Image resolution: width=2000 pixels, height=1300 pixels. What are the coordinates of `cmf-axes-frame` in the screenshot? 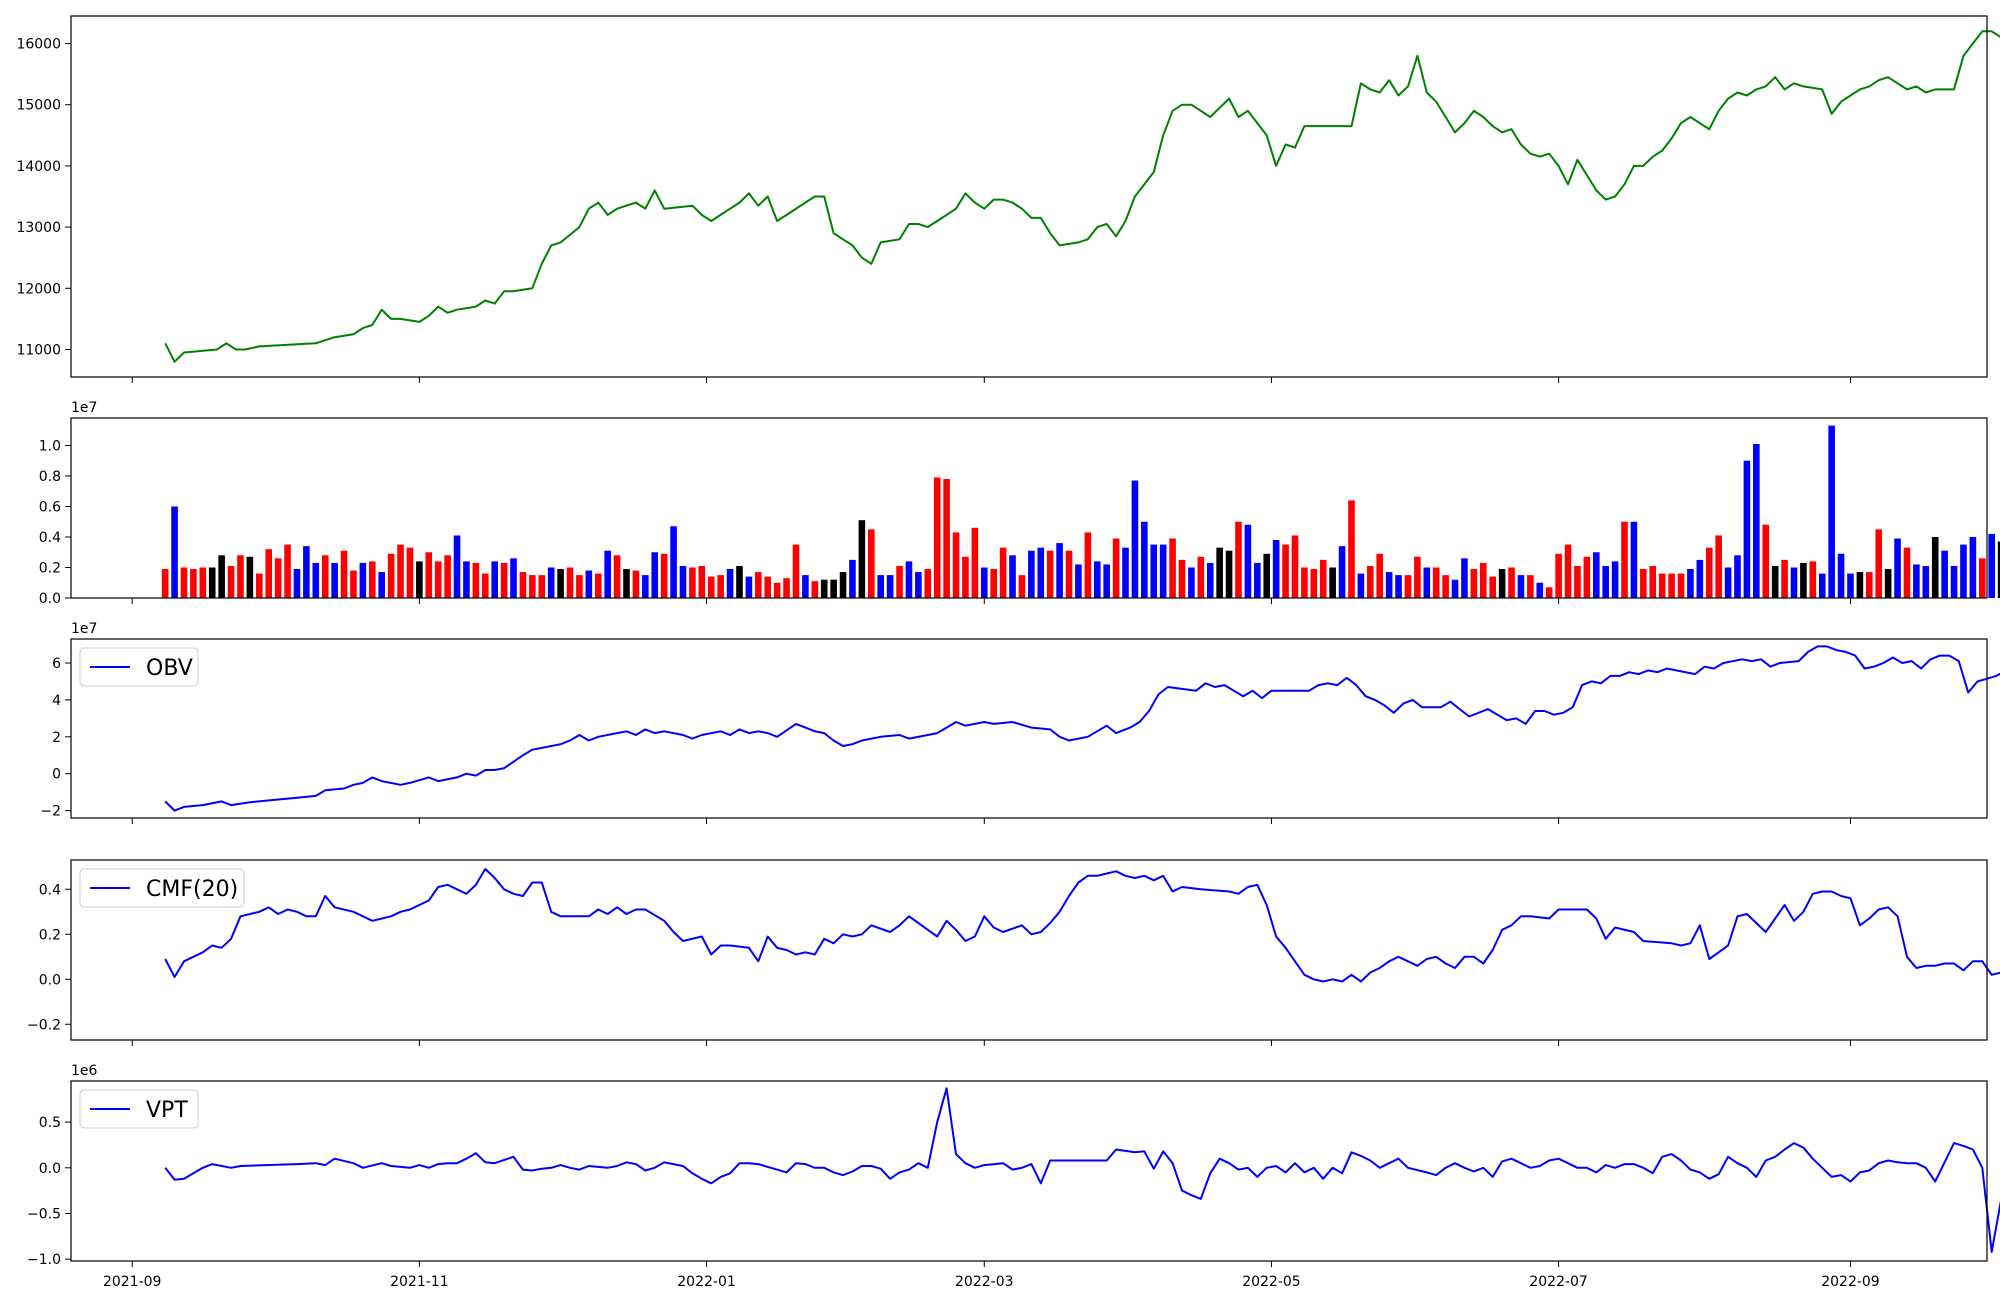 It's located at (1029, 950).